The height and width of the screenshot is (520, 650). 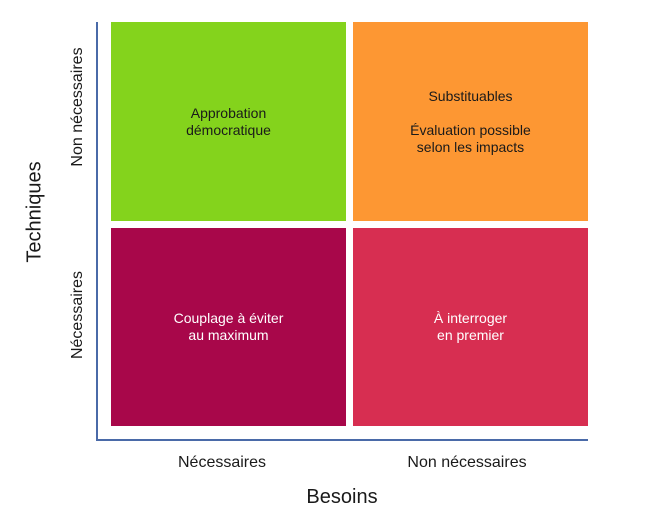 What do you see at coordinates (467, 462) in the screenshot?
I see `x-tick-label: Non nécessaires` at bounding box center [467, 462].